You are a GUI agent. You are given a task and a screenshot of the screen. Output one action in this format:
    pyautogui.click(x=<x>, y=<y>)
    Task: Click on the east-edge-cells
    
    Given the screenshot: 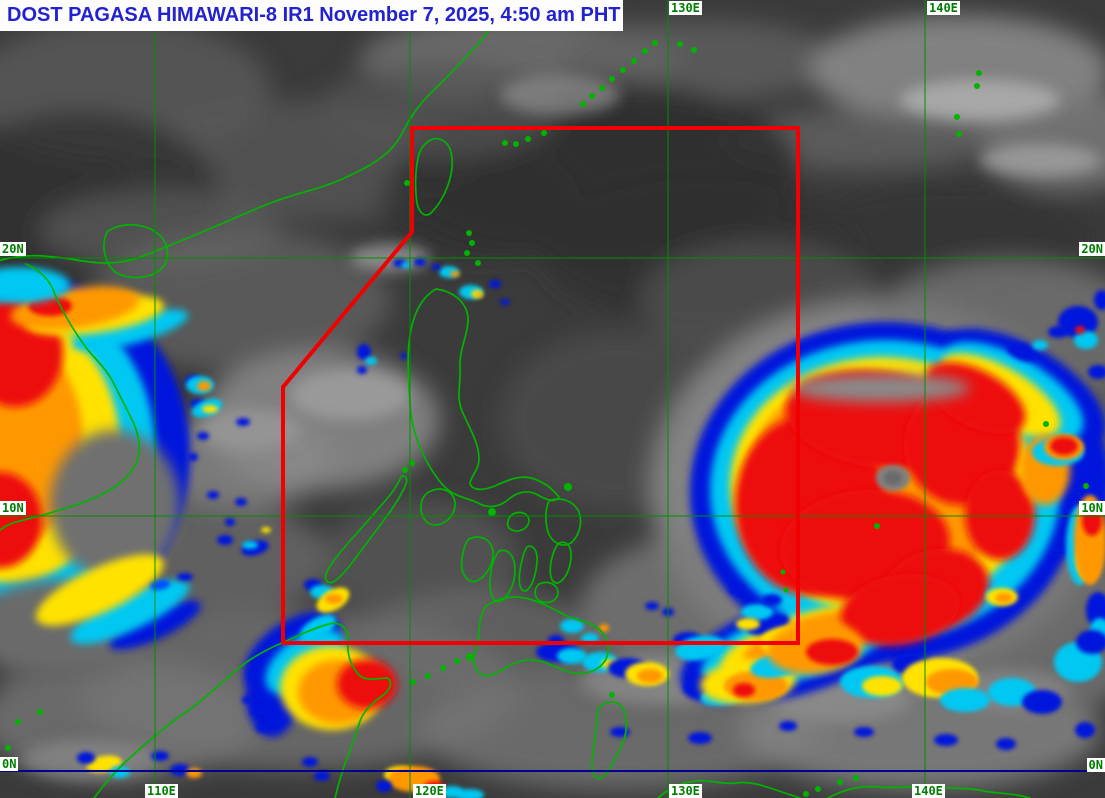 What is the action you would take?
    pyautogui.click(x=1055, y=466)
    